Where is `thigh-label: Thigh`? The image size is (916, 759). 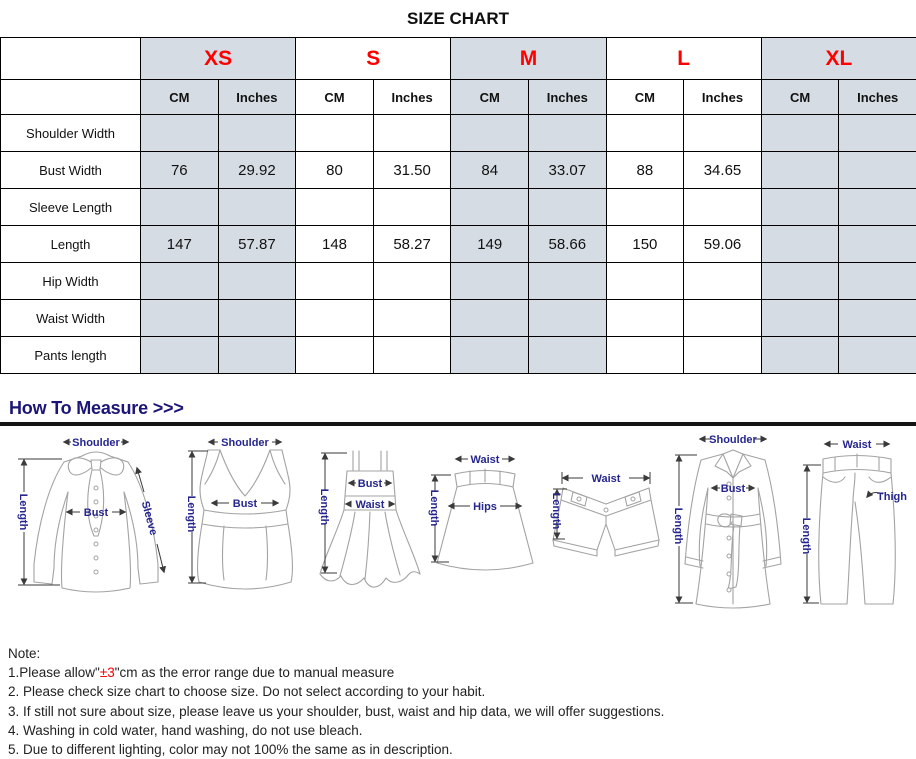 thigh-label: Thigh is located at coordinates (892, 497).